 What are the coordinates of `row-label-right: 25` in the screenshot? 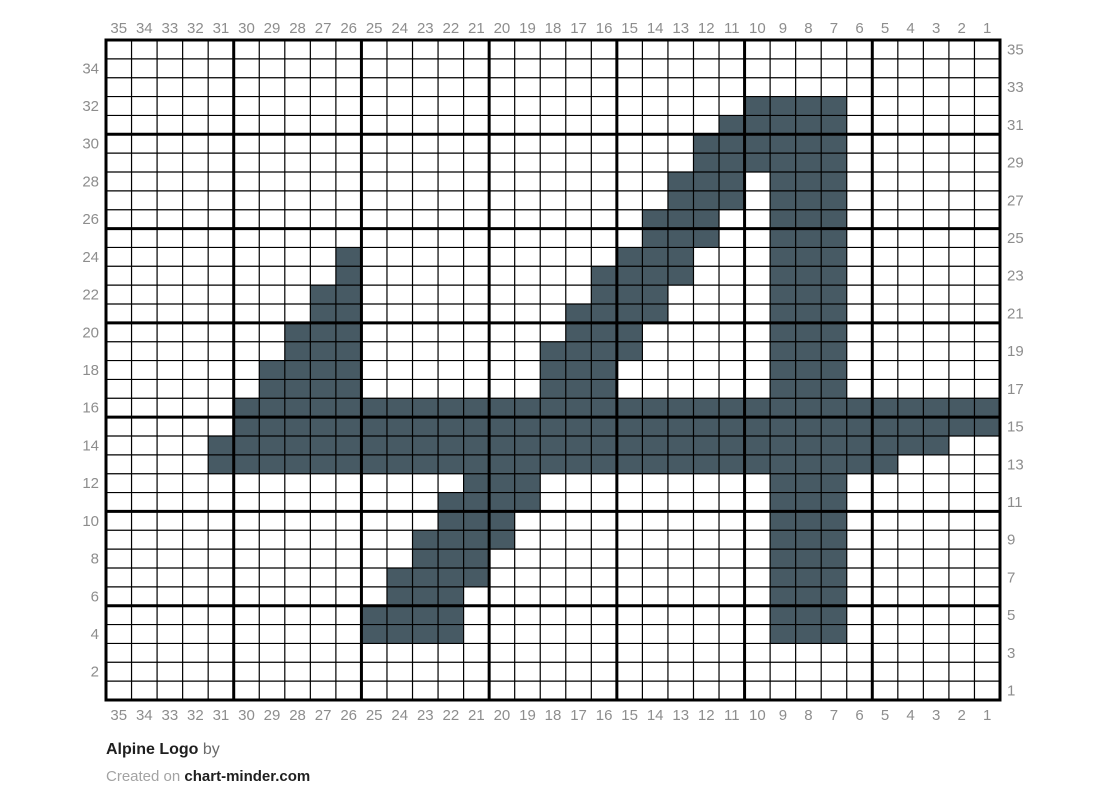 It's located at (1015, 238).